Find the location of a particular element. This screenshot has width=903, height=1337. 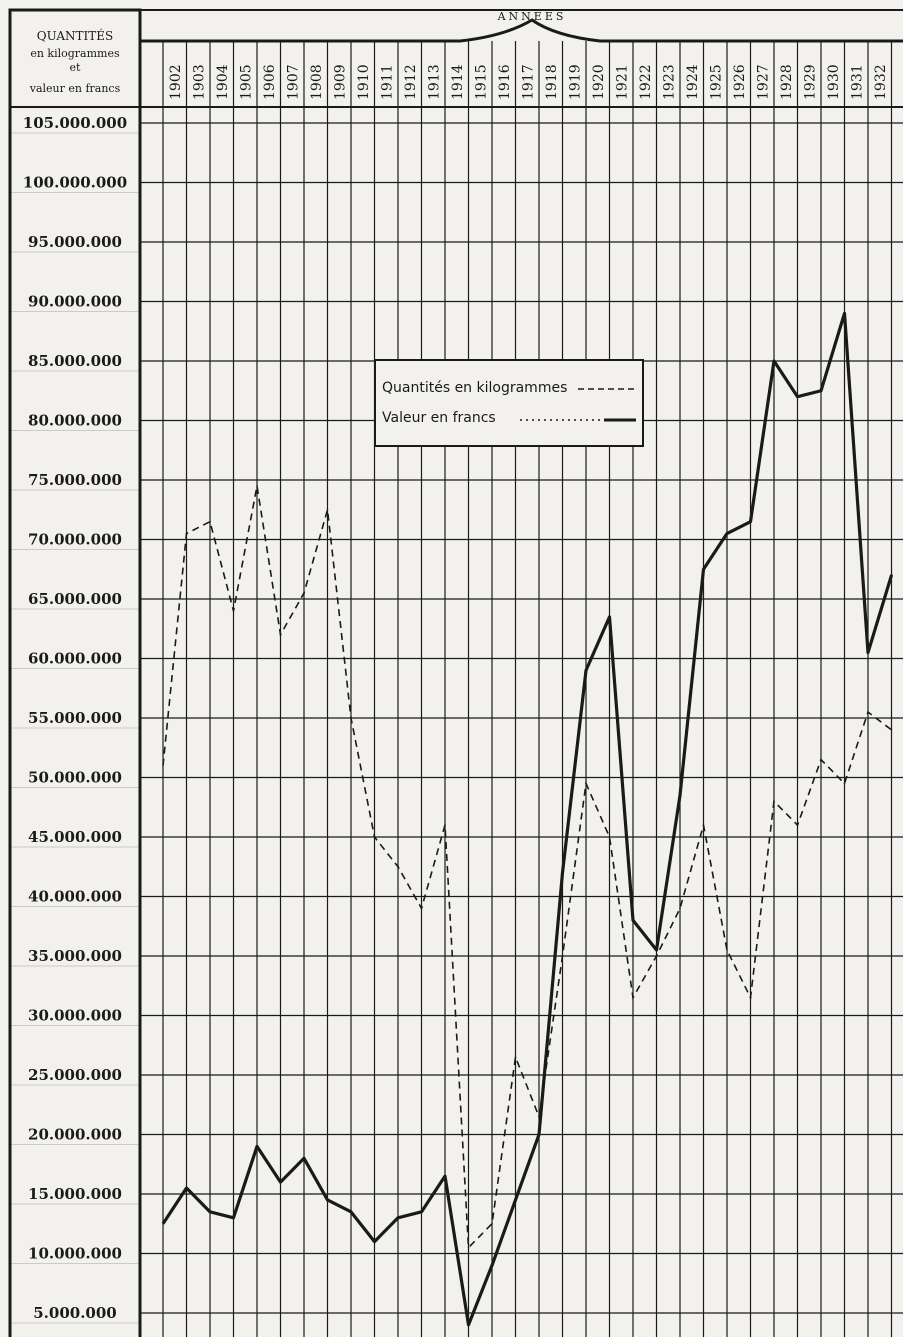

year-label: 1926 is located at coordinates (740, 82).